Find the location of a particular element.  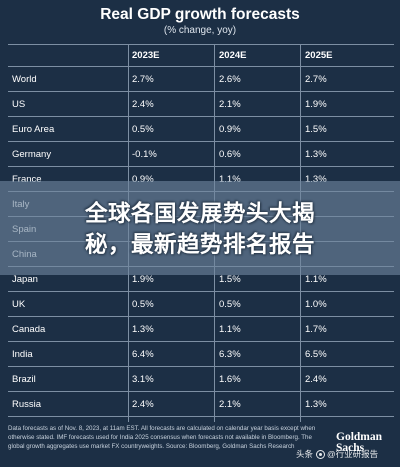

table-row: US 2.4% 2.1% 1.9% is located at coordinates (201, 104).